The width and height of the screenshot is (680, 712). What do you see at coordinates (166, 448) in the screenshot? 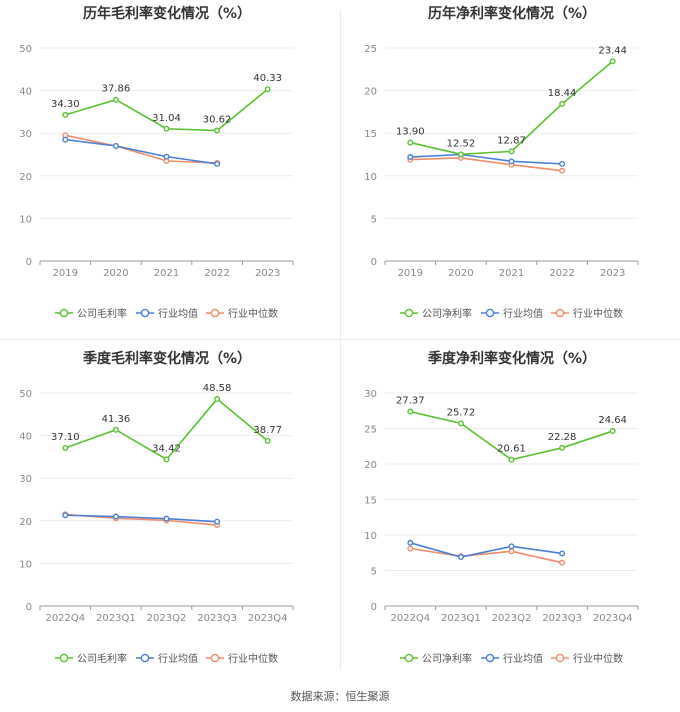
I see `data-label: 34.42` at bounding box center [166, 448].